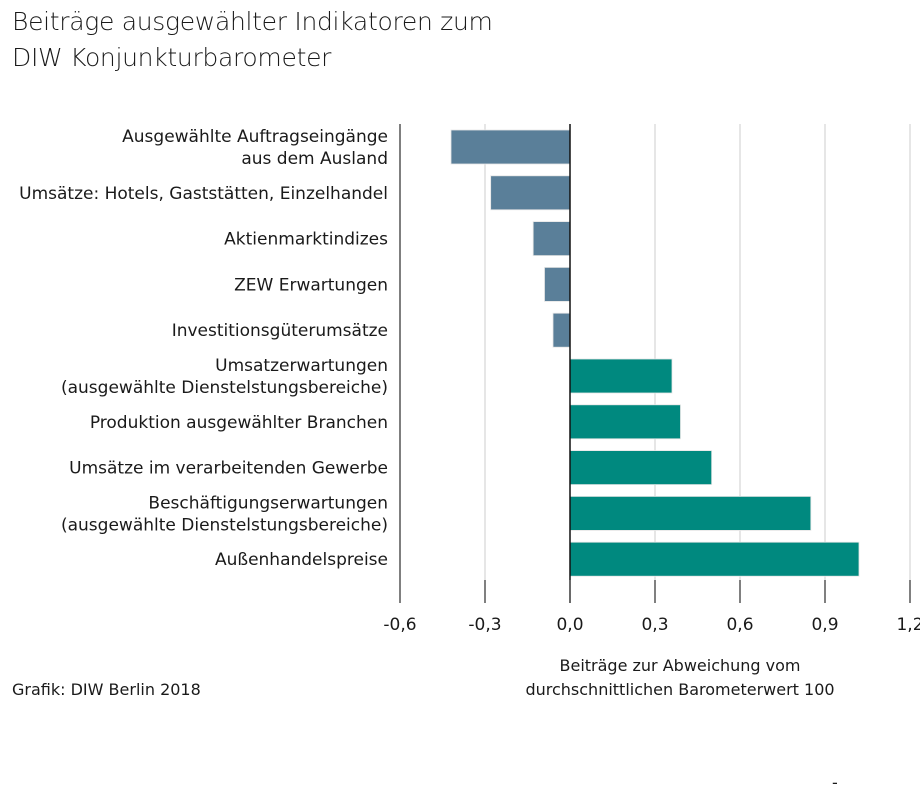  I want to click on x-tick-label: 0,3, so click(654, 625).